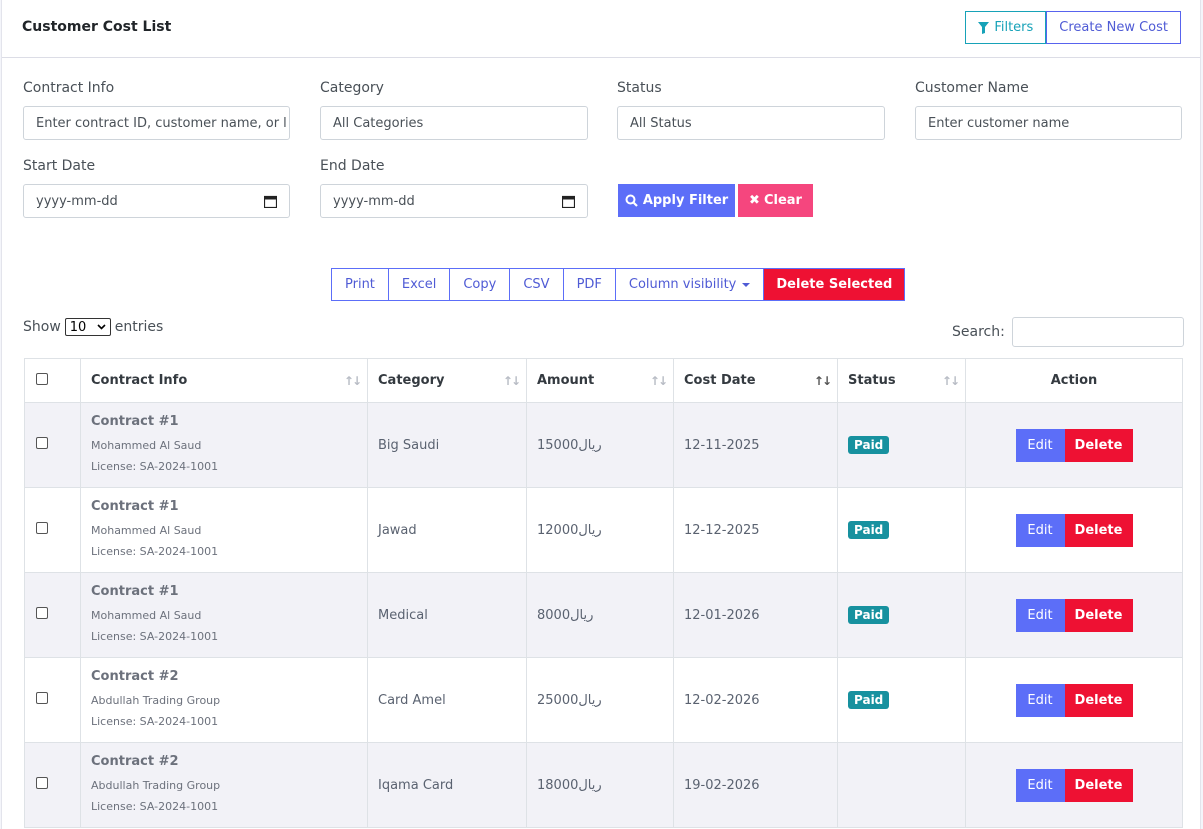  I want to click on start-date-label: Start Date, so click(59, 166).